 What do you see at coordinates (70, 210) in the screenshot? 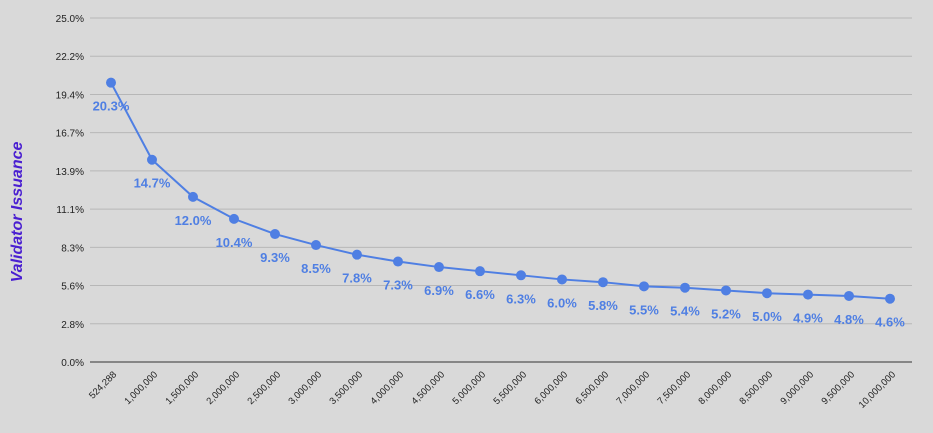
I see `y-tick-label: 11.1%` at bounding box center [70, 210].